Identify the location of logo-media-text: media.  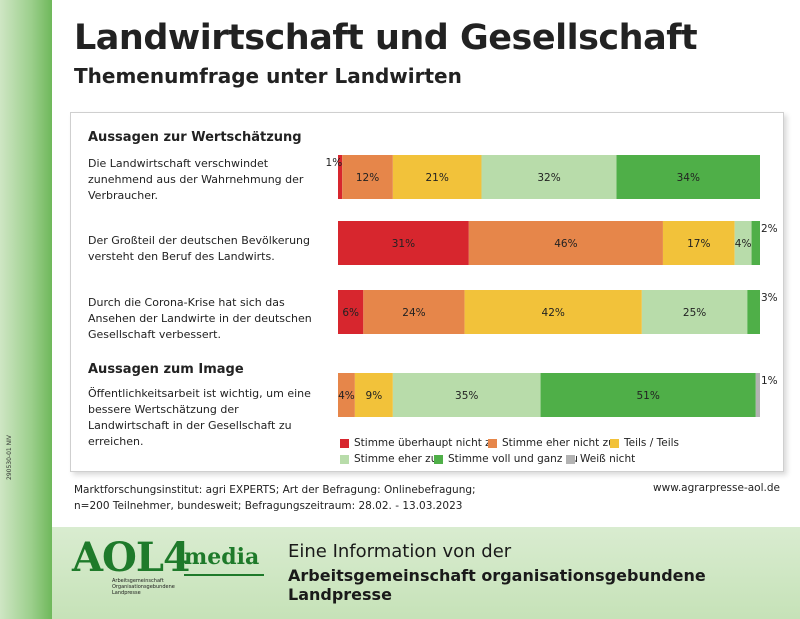
(222, 557).